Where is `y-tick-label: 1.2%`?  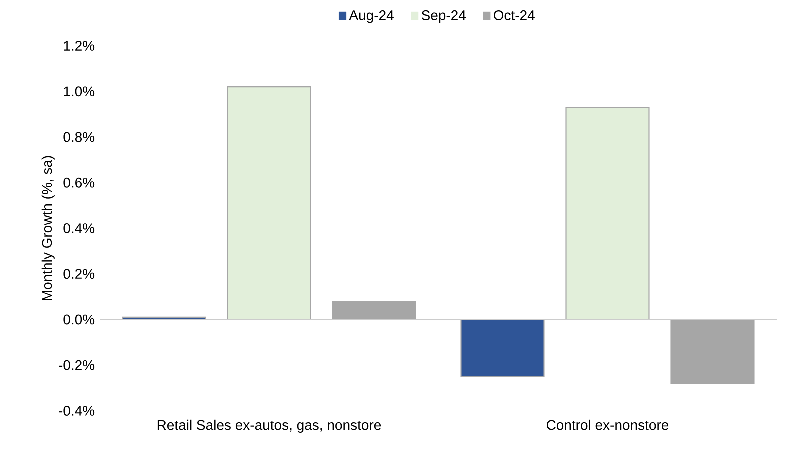 y-tick-label: 1.2% is located at coordinates (79, 46).